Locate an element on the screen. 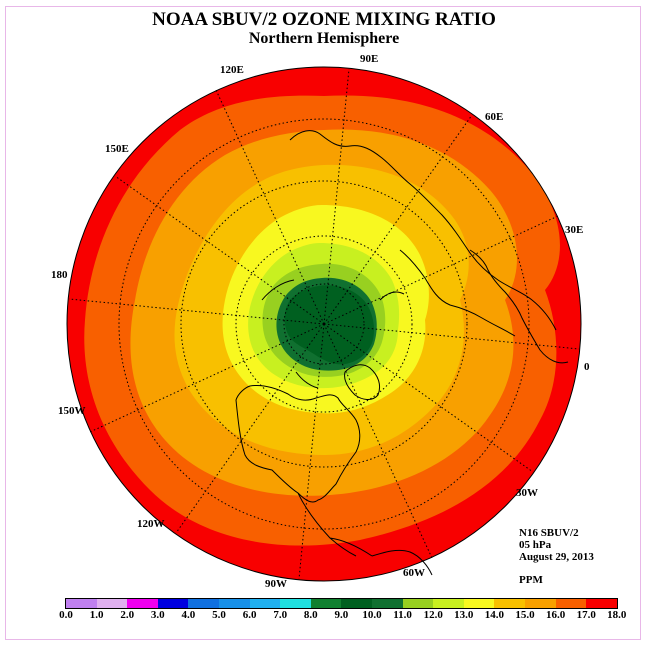 Image resolution: width=648 pixels, height=648 pixels. color-scale-tick-label: 8.0 is located at coordinates (310, 615).